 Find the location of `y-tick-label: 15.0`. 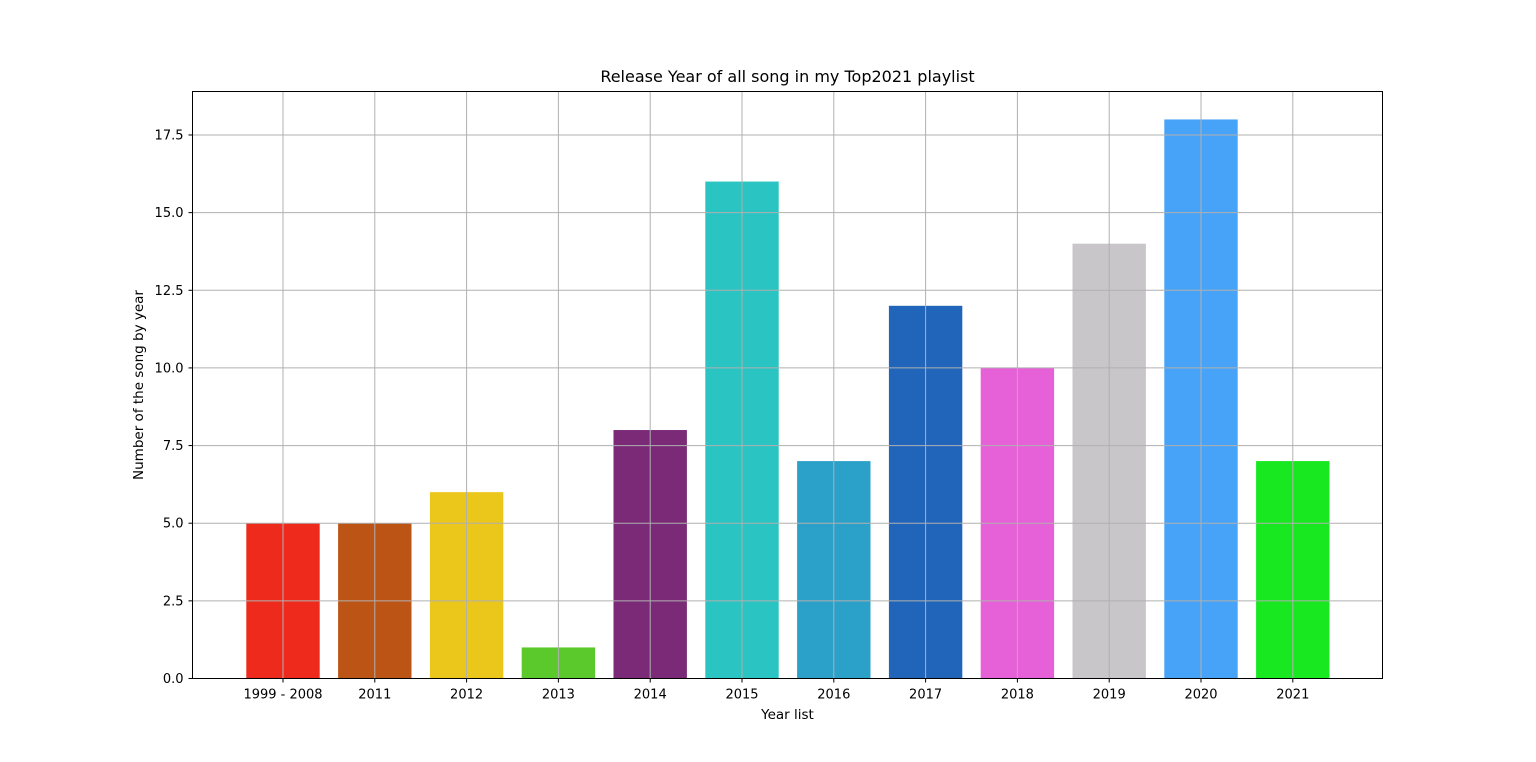

y-tick-label: 15.0 is located at coordinates (169, 213).